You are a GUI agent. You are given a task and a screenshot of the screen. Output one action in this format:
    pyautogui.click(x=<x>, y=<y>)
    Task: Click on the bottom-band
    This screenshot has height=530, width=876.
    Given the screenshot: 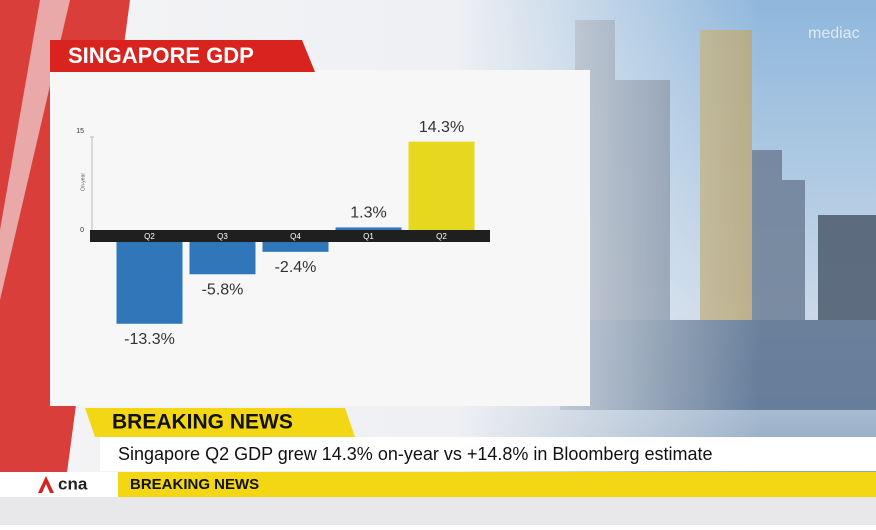 What is the action you would take?
    pyautogui.click(x=438, y=511)
    